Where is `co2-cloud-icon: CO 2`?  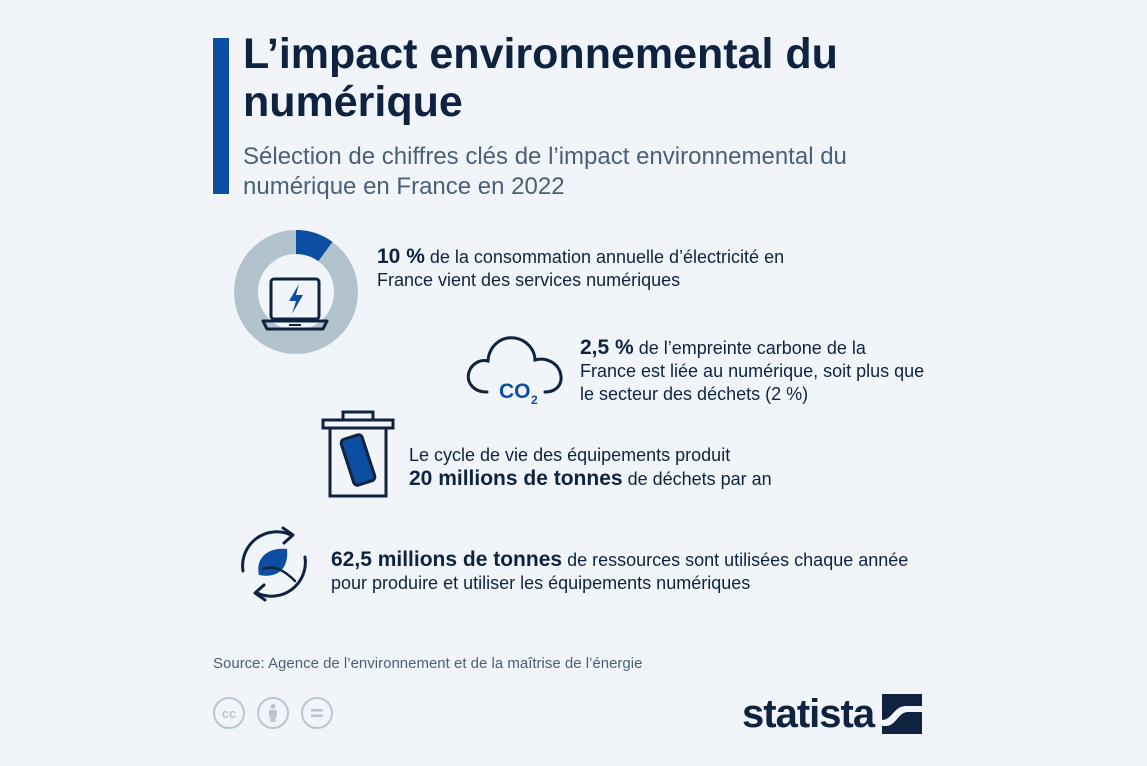
co2-cloud-icon: CO 2 is located at coordinates (514, 371).